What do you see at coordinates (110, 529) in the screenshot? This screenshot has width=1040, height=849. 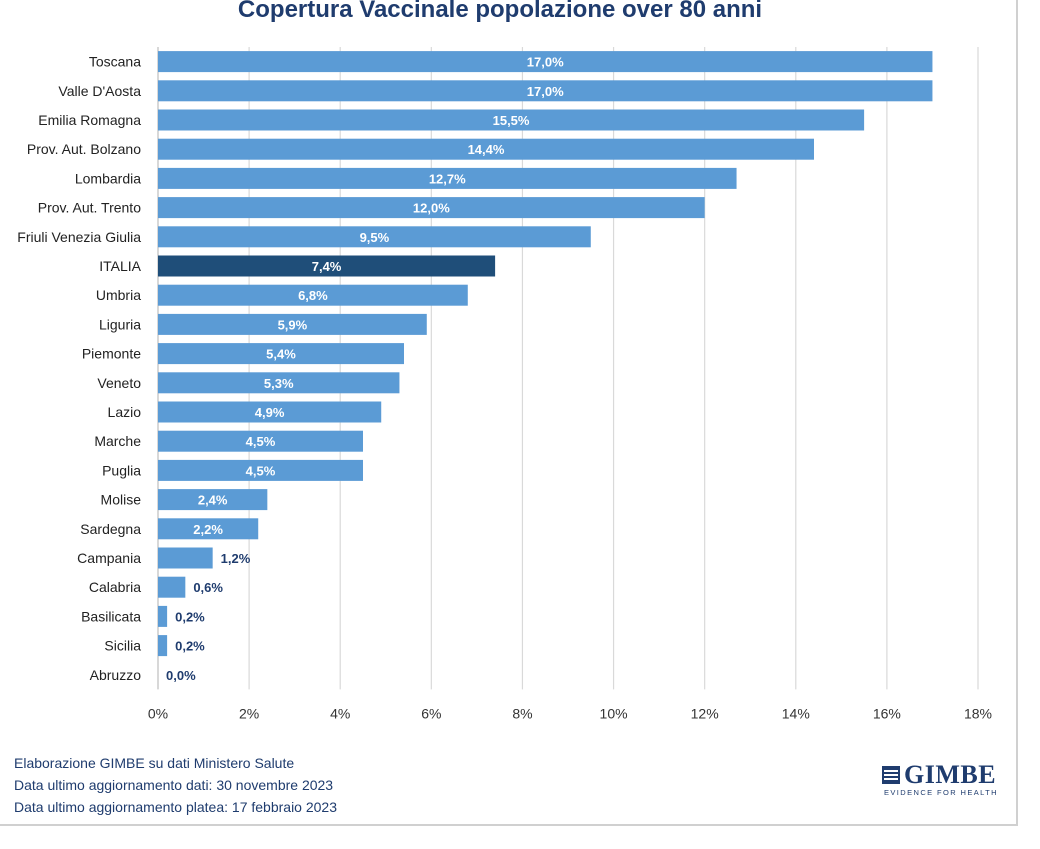 I see `category-label: Sardegna` at bounding box center [110, 529].